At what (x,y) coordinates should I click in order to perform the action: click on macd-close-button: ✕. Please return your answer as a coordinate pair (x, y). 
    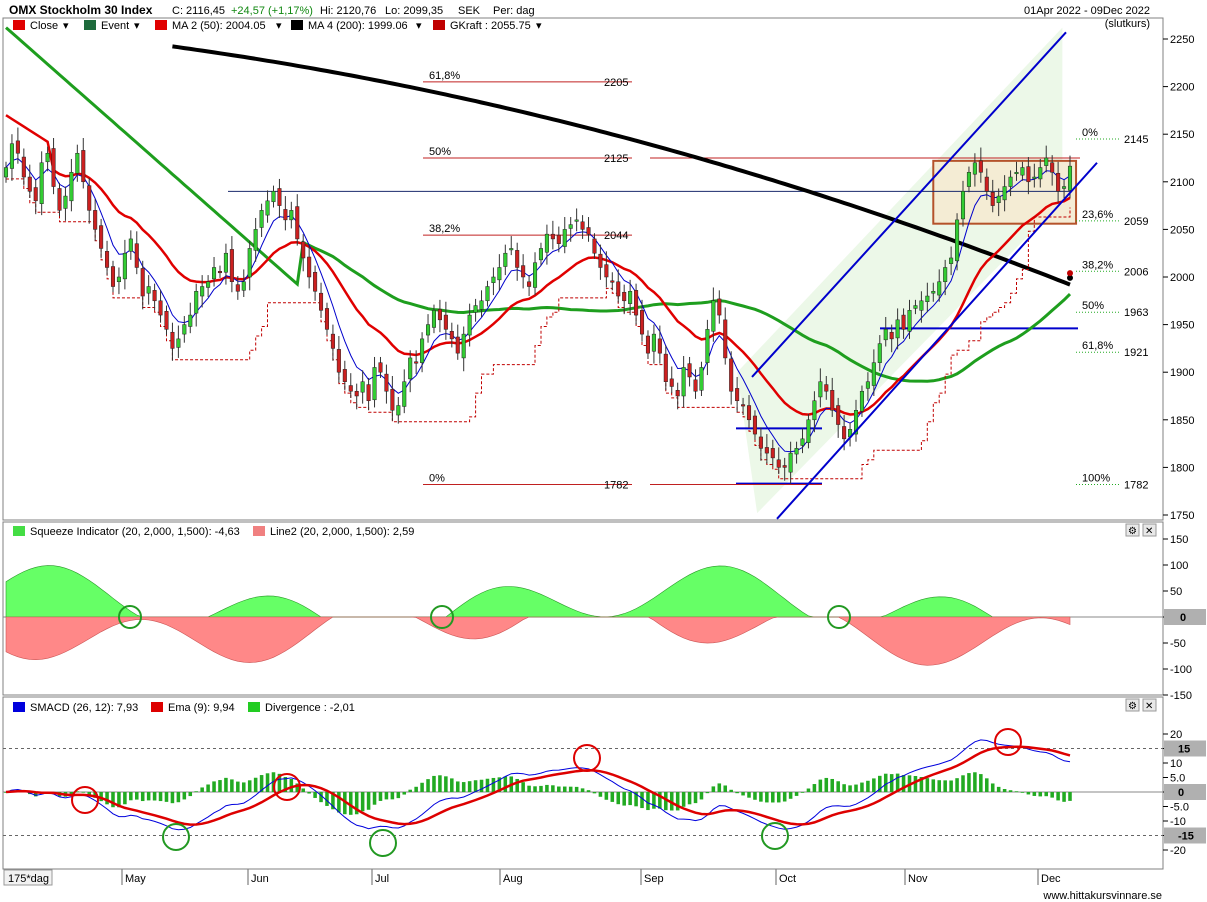
    Looking at the image, I should click on (1149, 705).